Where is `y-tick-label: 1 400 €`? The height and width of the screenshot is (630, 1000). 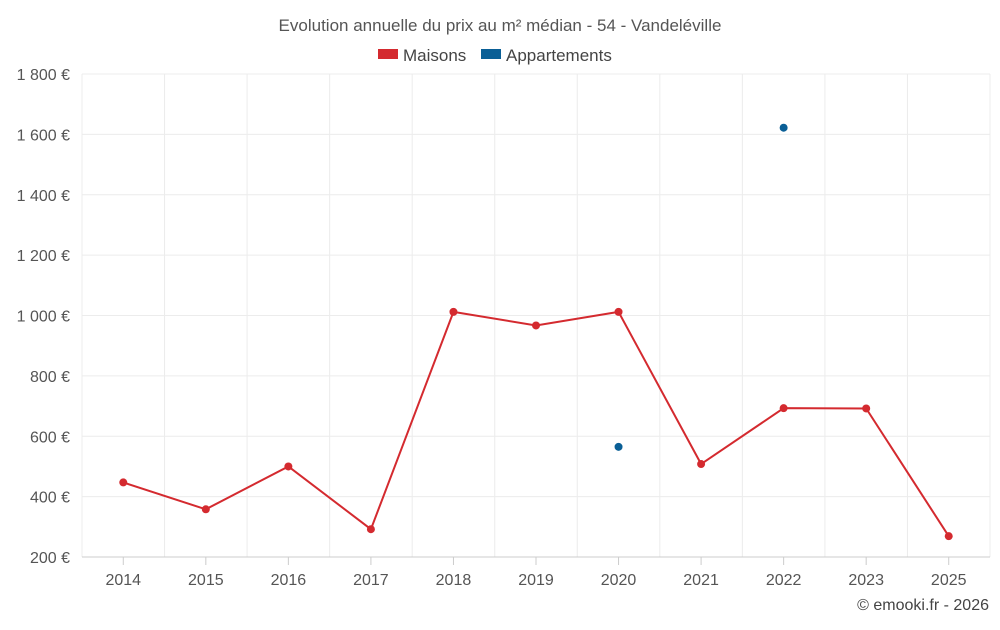 y-tick-label: 1 400 € is located at coordinates (43, 196).